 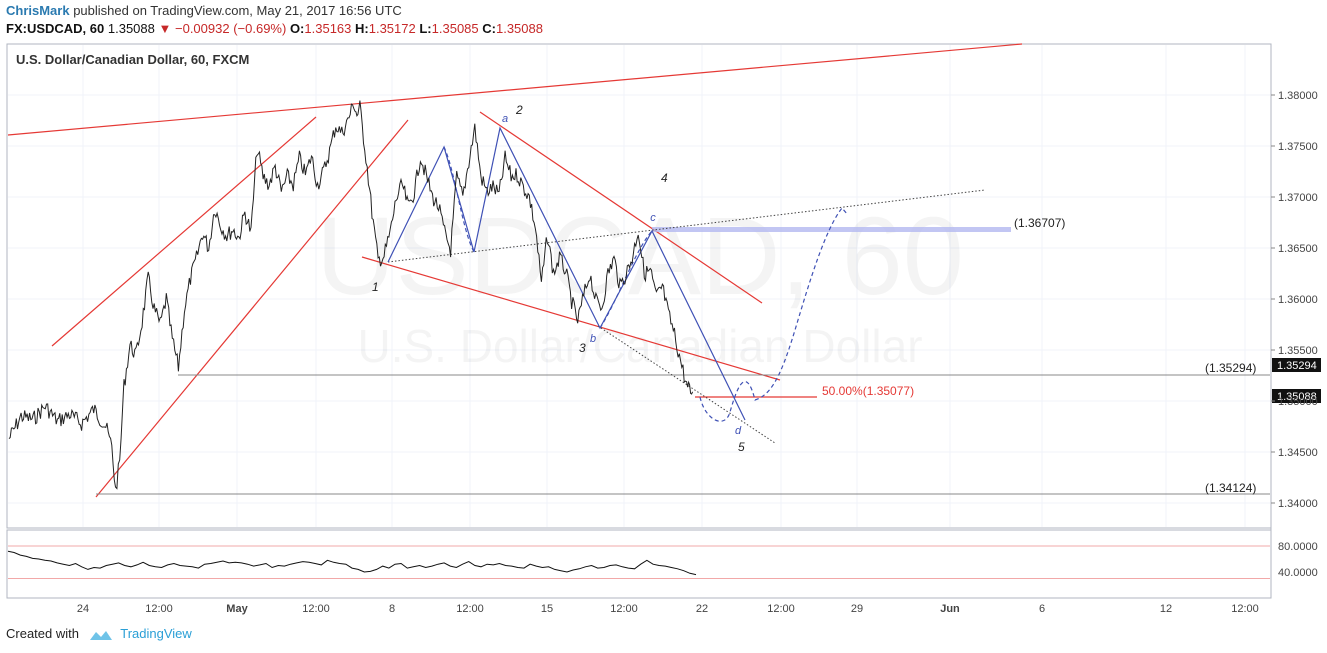 I want to click on author-link: ChrisMark, so click(x=38, y=10).